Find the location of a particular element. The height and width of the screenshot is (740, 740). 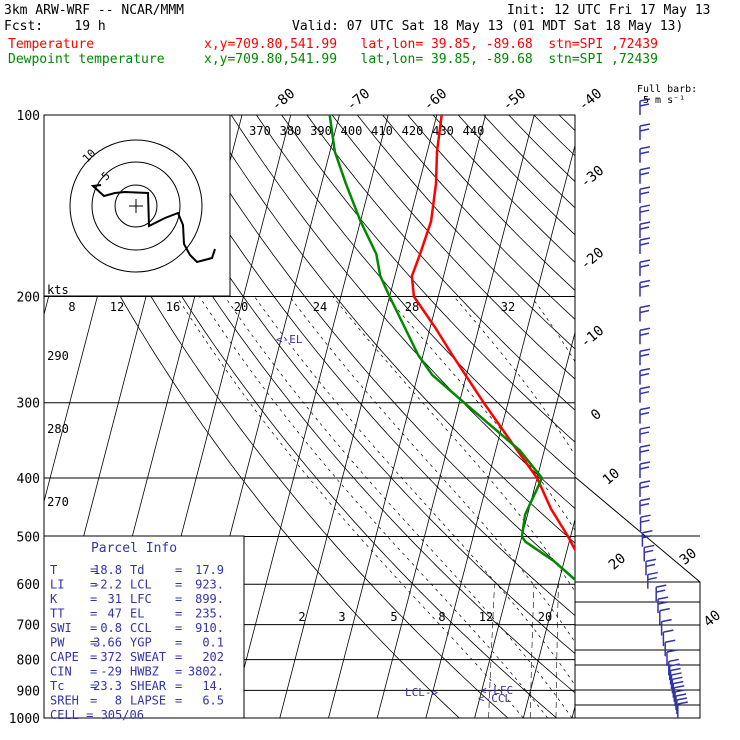

dewpoint-legend-label: Dewpoint temperature is located at coordinates (86, 59).